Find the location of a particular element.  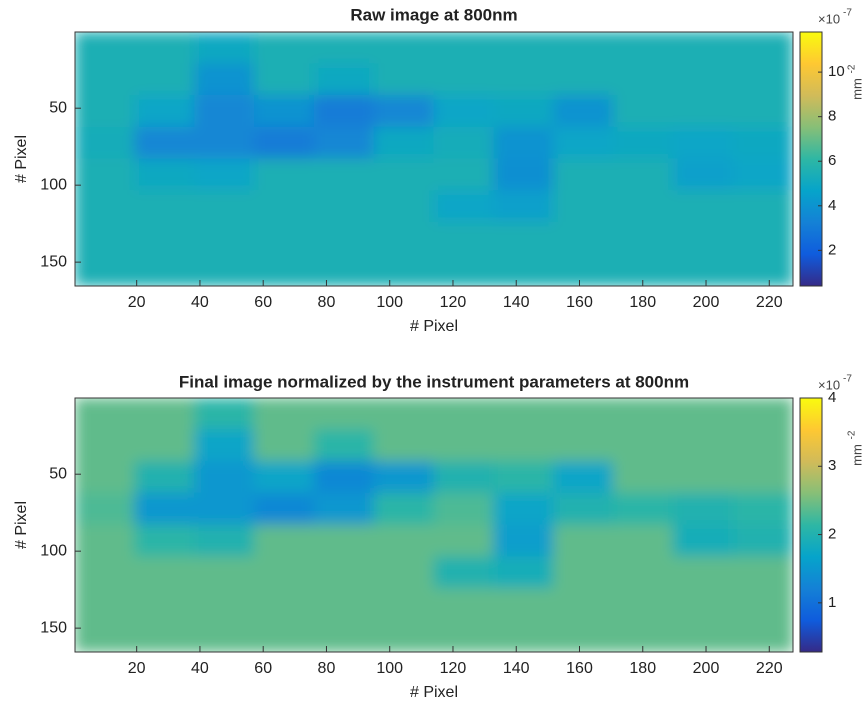

colorbar-multiplier: ×10 is located at coordinates (829, 384).